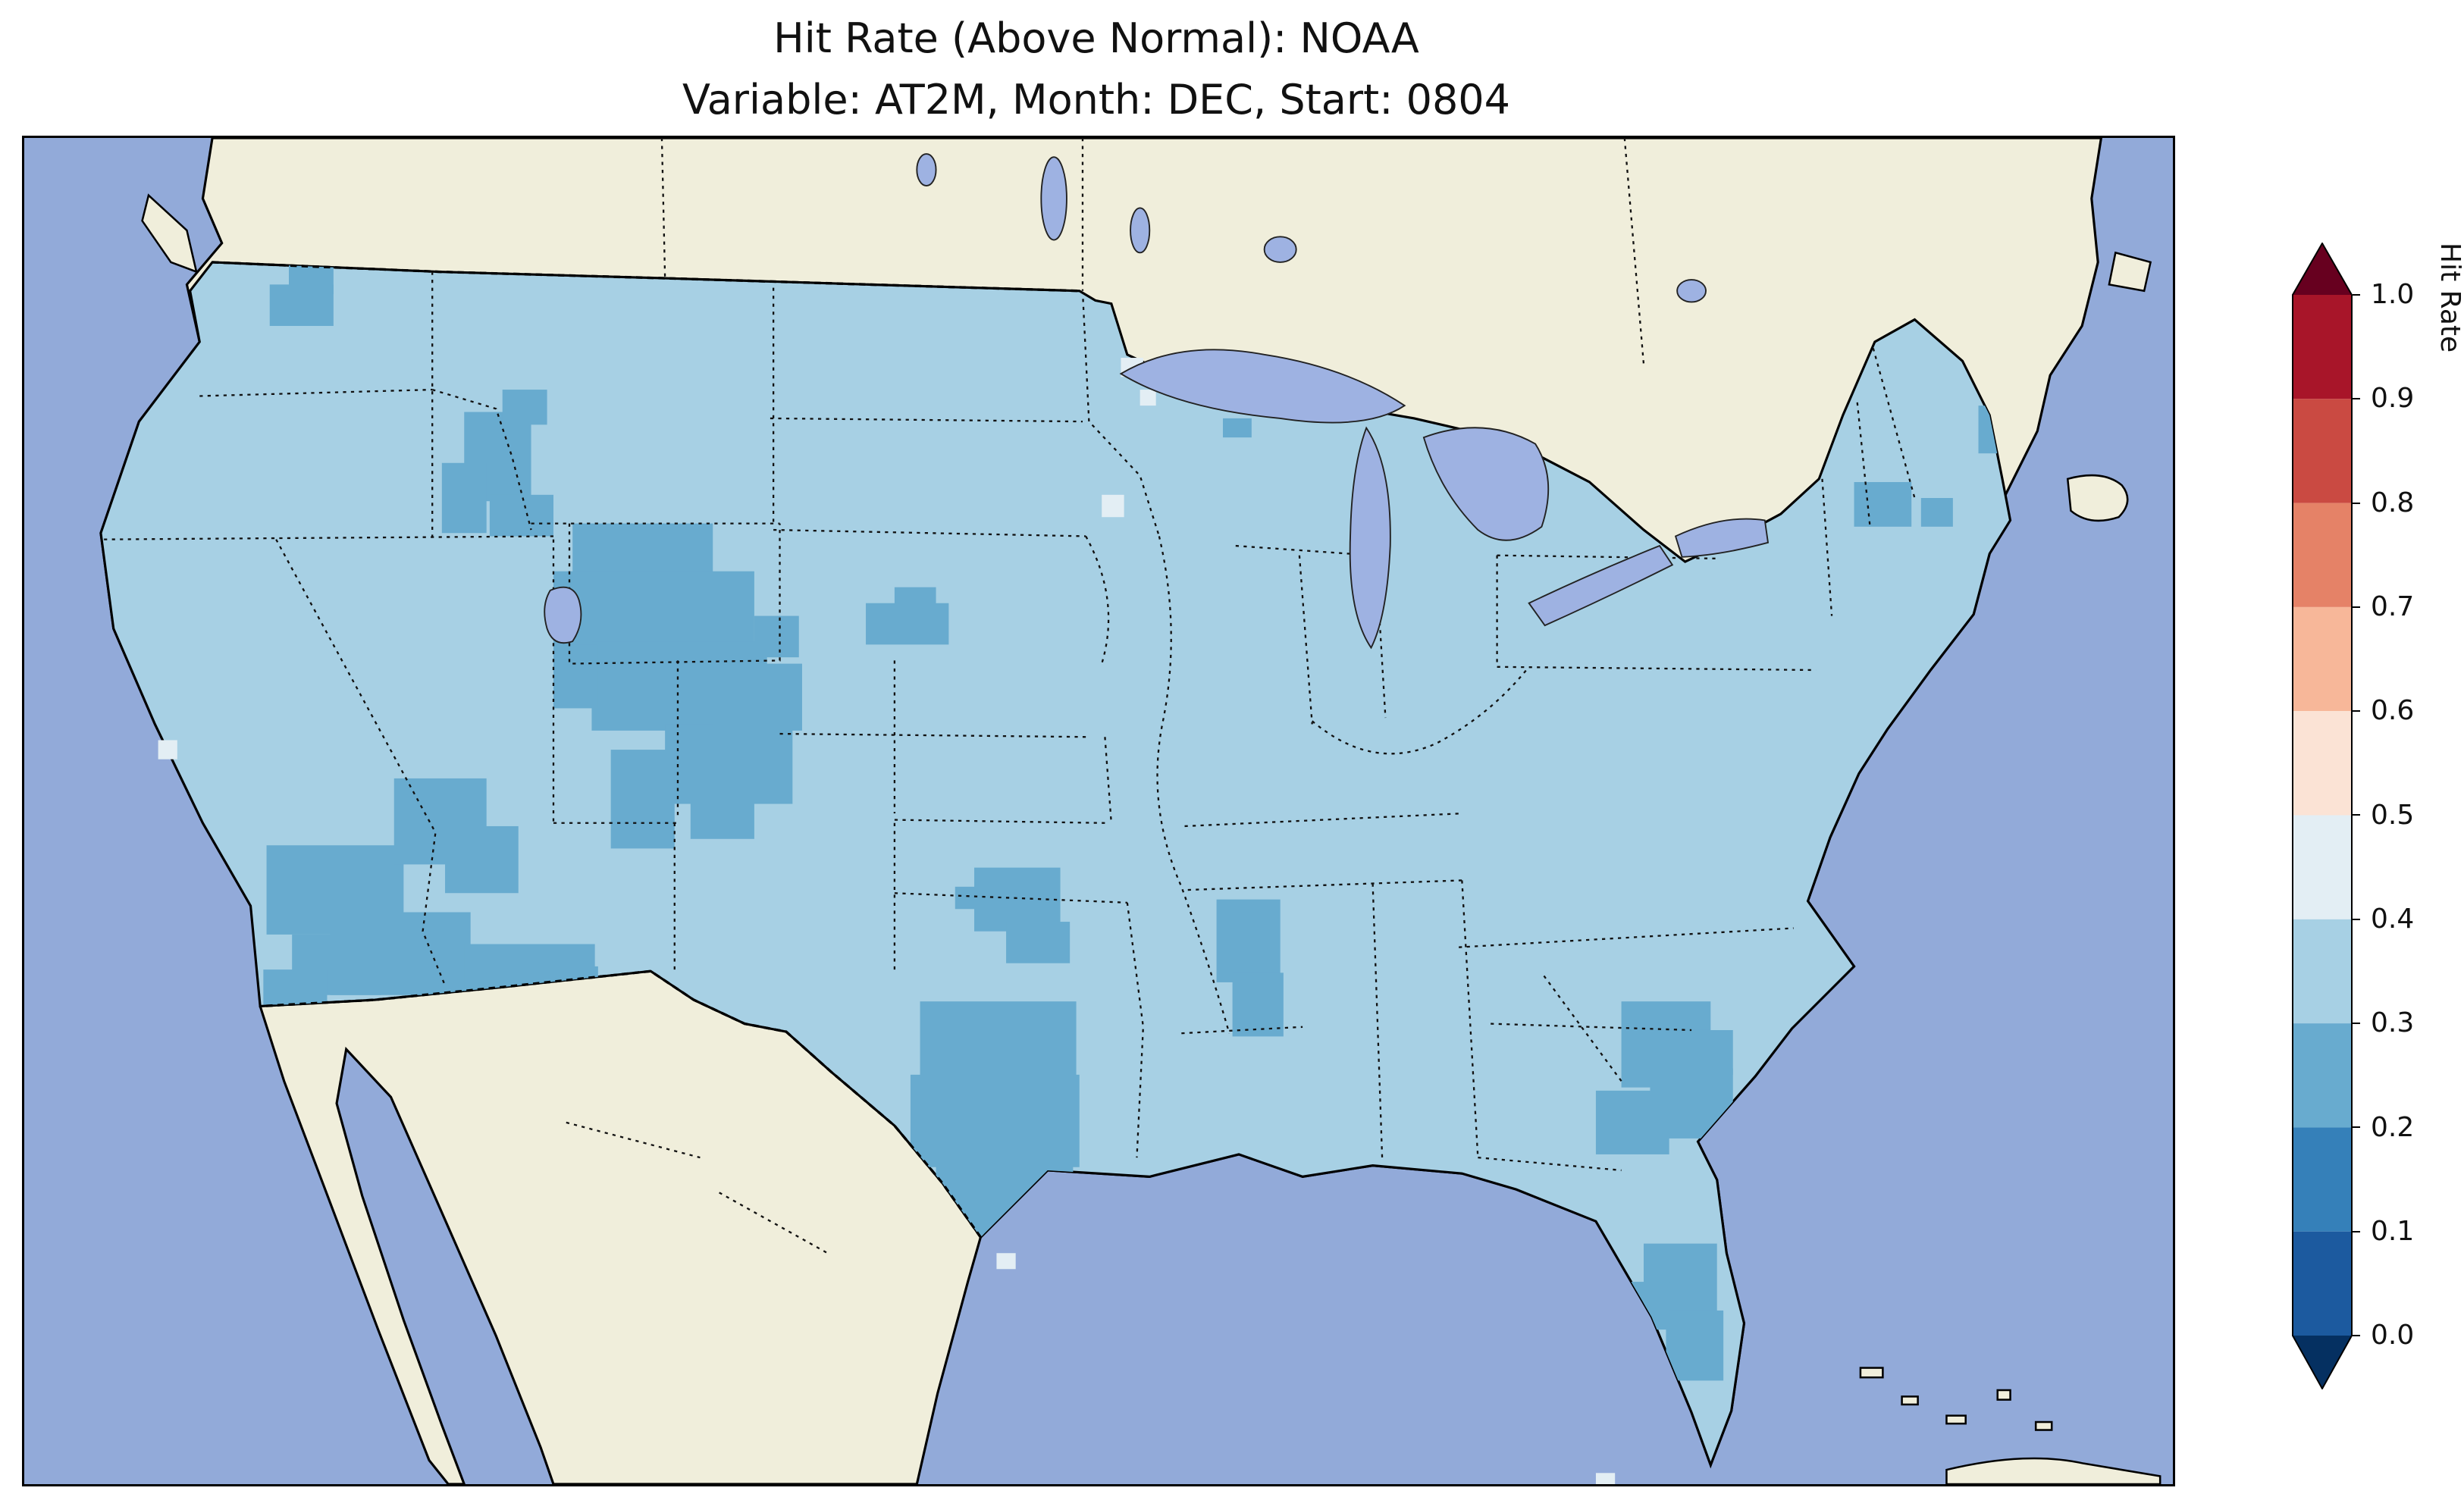 The height and width of the screenshot is (1494, 2464). Describe the element at coordinates (2393, 1335) in the screenshot. I see `colorbar-tick-label: 0.0` at that location.